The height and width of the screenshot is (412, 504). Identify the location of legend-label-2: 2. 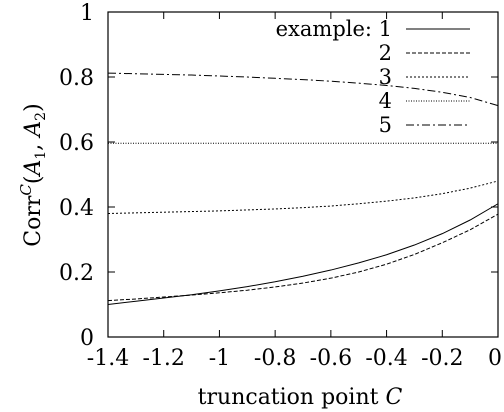
(385, 53).